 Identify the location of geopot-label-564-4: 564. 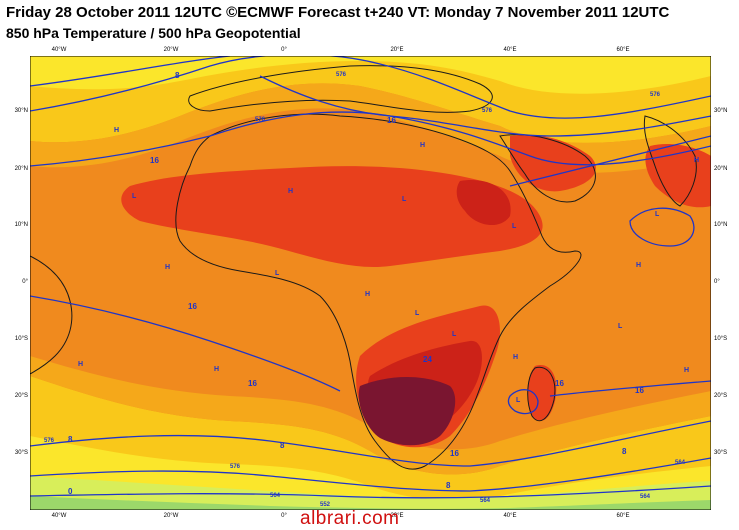
(645, 497).